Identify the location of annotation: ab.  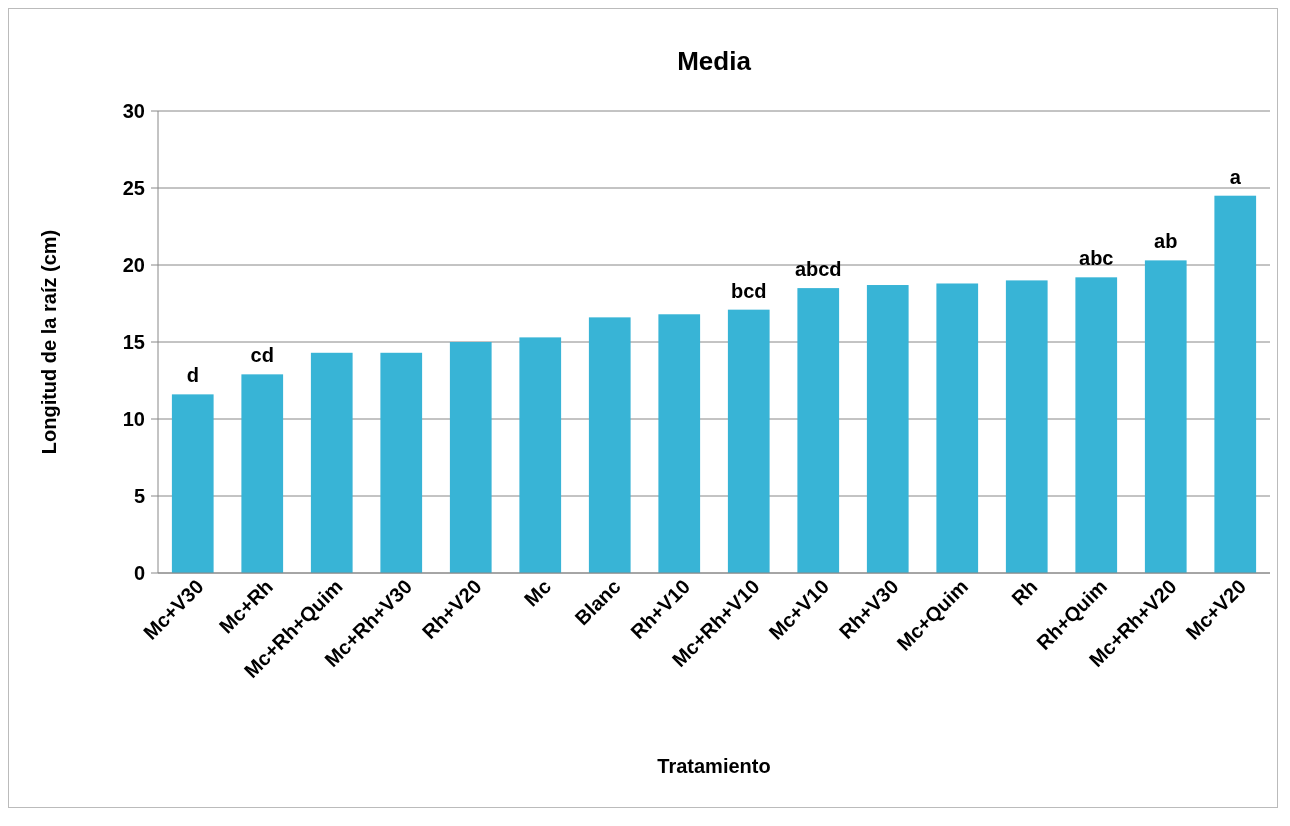
(1166, 241).